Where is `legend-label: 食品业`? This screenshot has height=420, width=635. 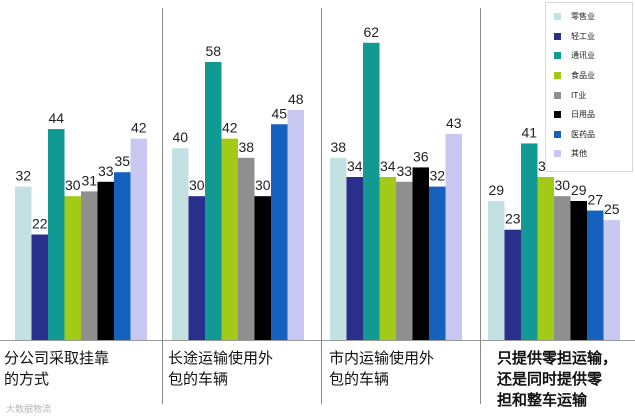
legend-label: 食品业 is located at coordinates (583, 76).